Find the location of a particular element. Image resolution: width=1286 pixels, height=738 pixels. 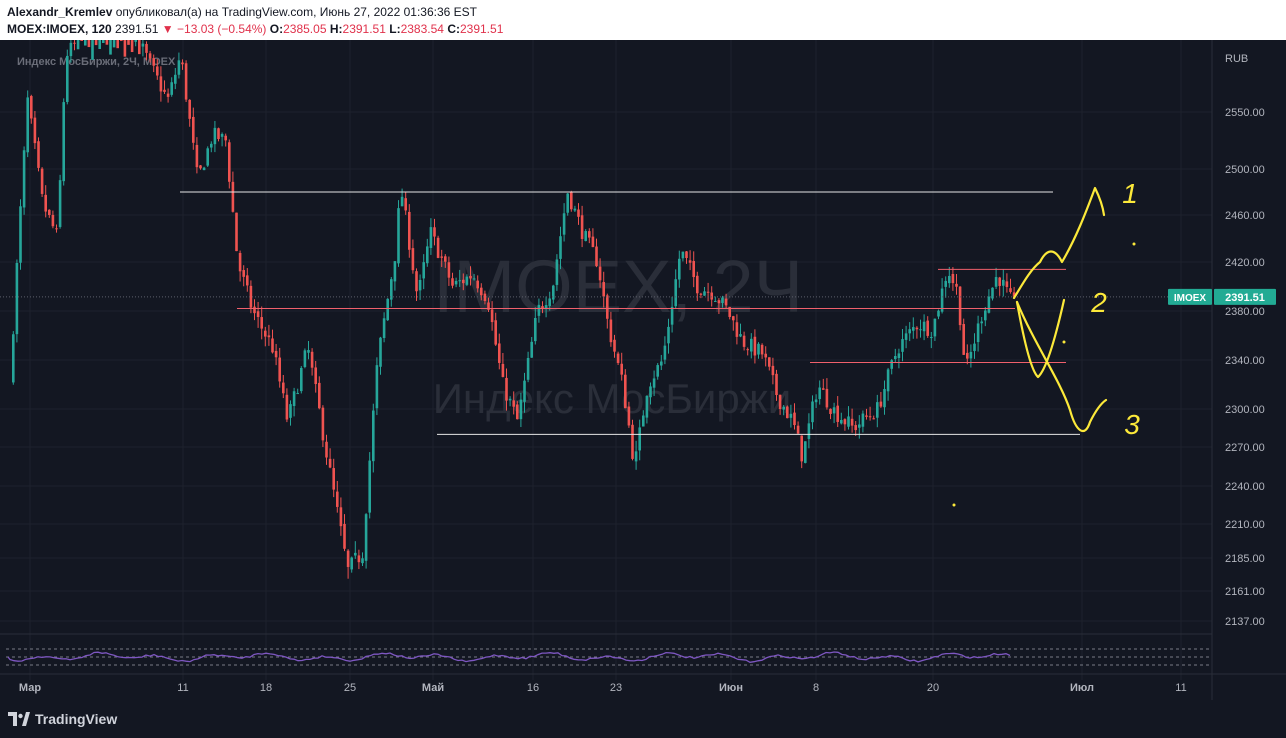

price-tick-label: 2137.00 is located at coordinates (1245, 622).